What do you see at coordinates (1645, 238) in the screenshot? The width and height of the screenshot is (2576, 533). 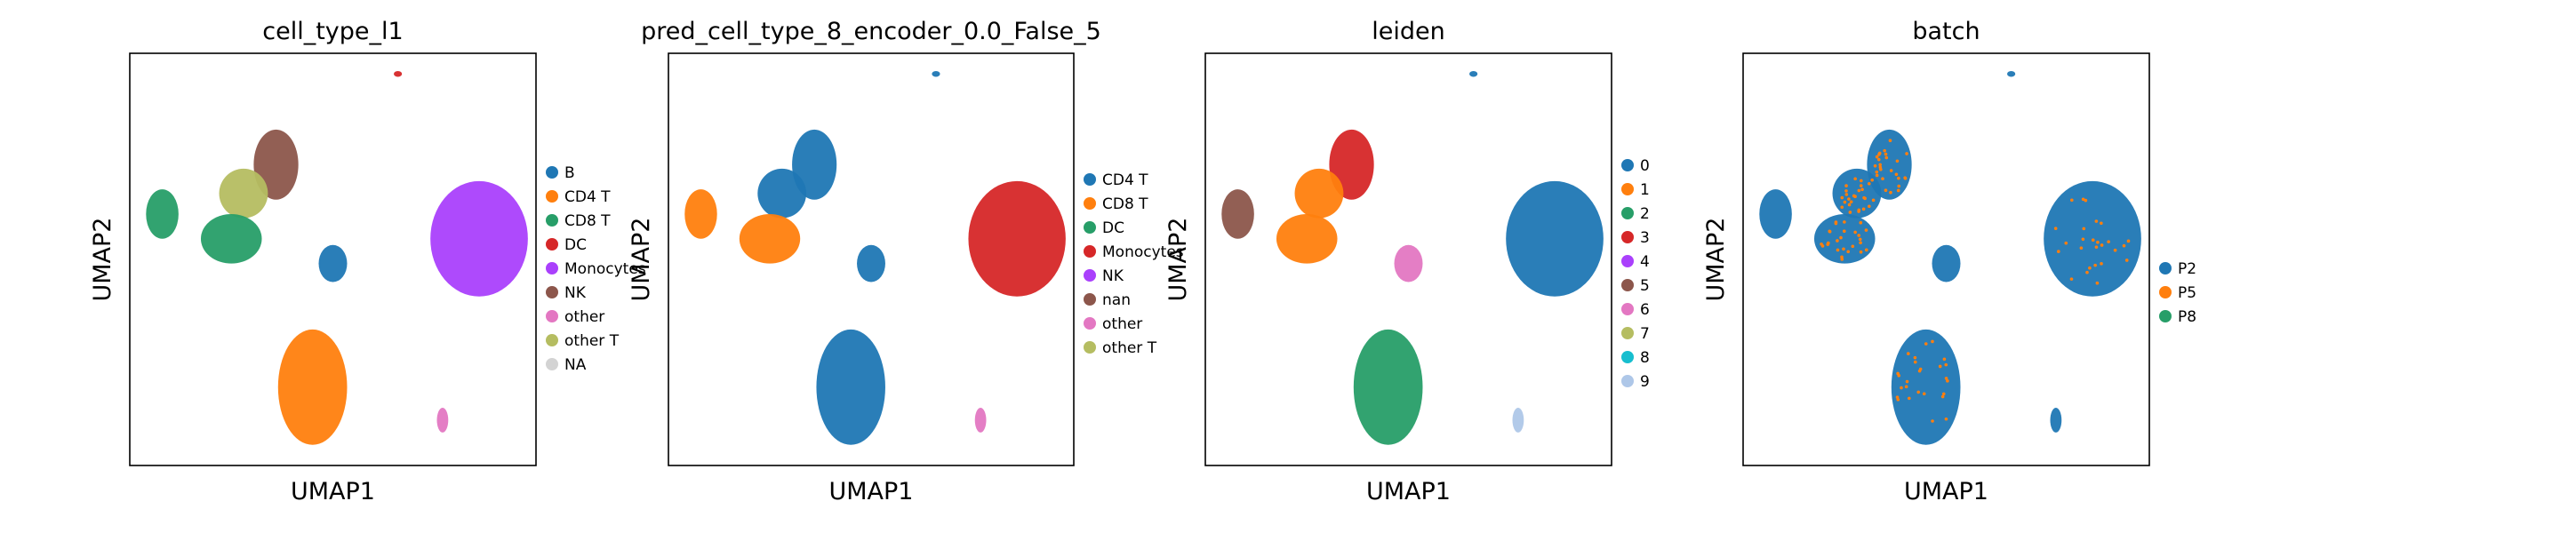 I see `legend-label: 3` at bounding box center [1645, 238].